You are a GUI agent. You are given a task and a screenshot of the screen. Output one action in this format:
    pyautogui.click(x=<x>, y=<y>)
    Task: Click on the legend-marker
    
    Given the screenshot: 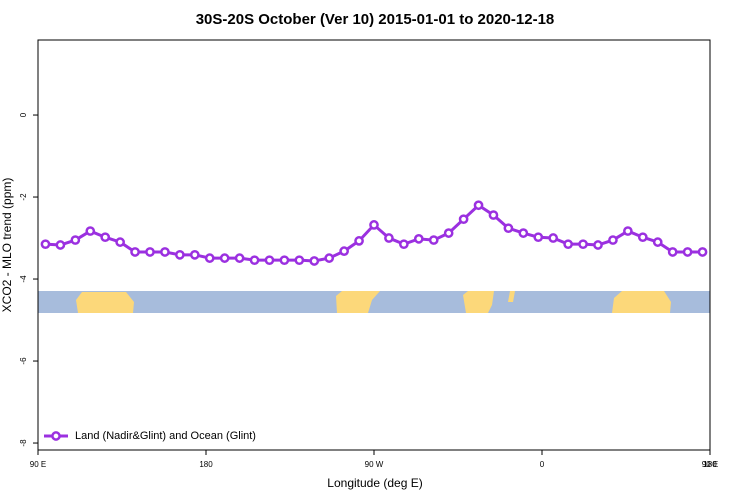 What is the action you would take?
    pyautogui.click(x=56, y=436)
    